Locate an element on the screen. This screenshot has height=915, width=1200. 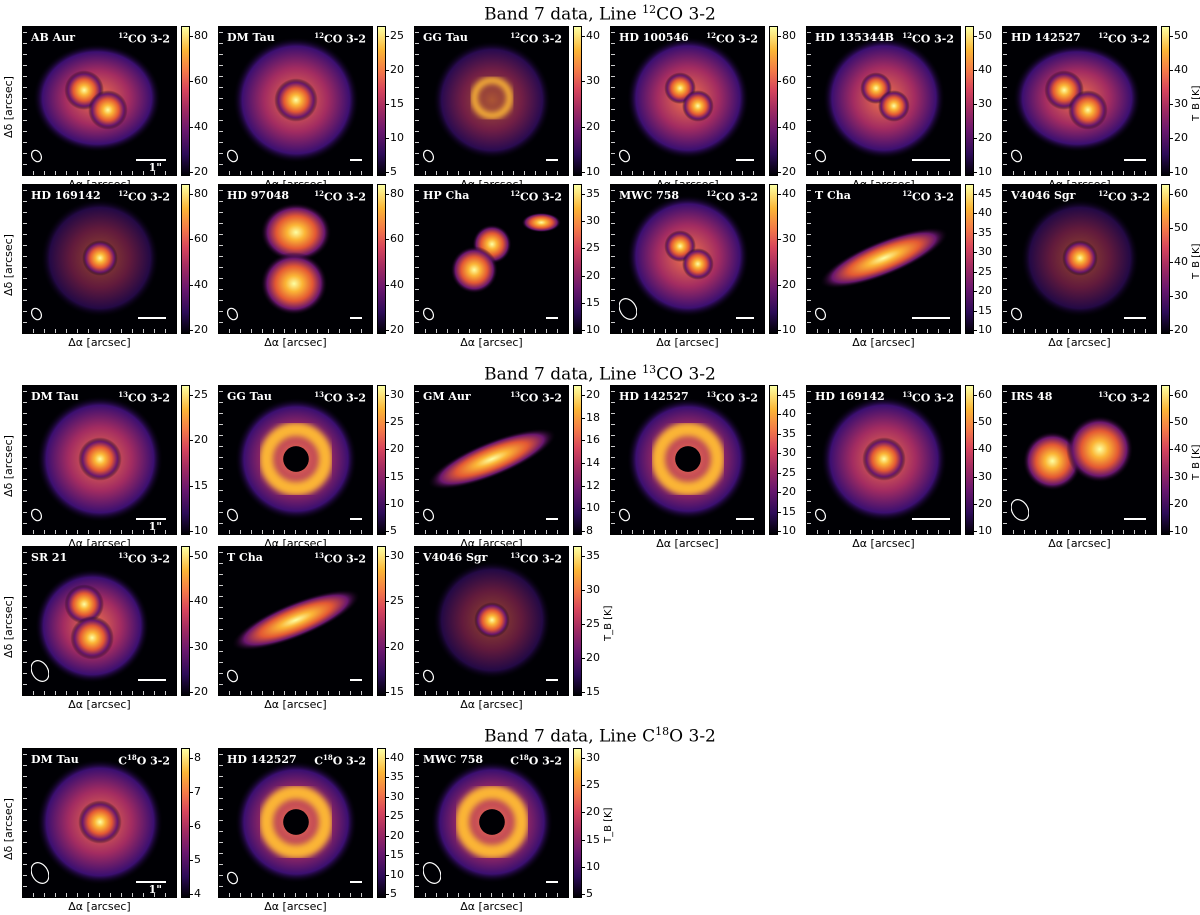
image-frame: HD 169142 12CO 3-2 is located at coordinates (99, 259).